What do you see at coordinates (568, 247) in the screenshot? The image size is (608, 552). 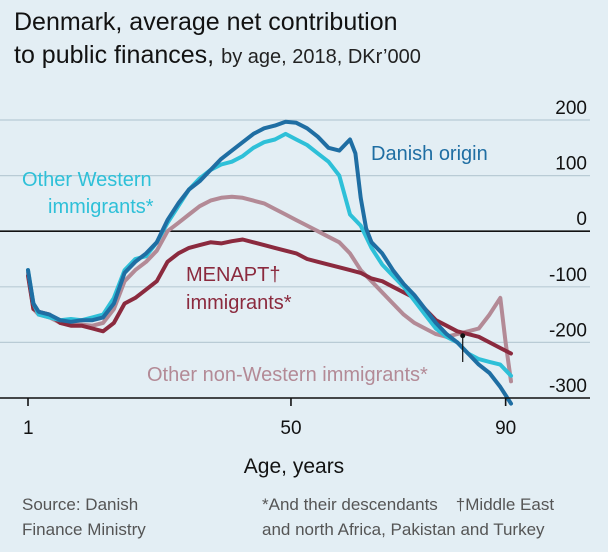 I see `y-tick-labels: 200 100 0 -100 -200 -300` at bounding box center [568, 247].